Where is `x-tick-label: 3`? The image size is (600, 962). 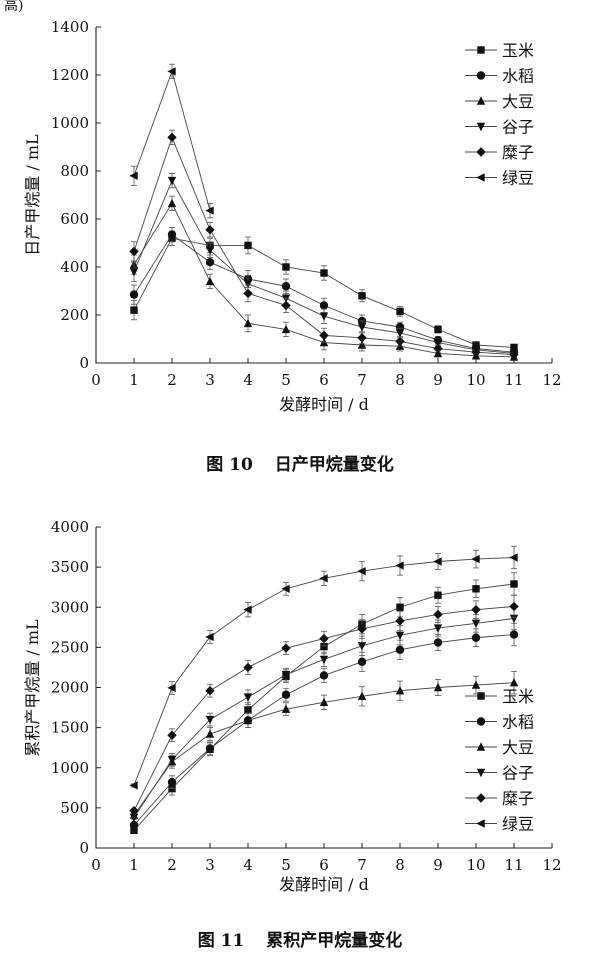 x-tick-label: 3 is located at coordinates (210, 380).